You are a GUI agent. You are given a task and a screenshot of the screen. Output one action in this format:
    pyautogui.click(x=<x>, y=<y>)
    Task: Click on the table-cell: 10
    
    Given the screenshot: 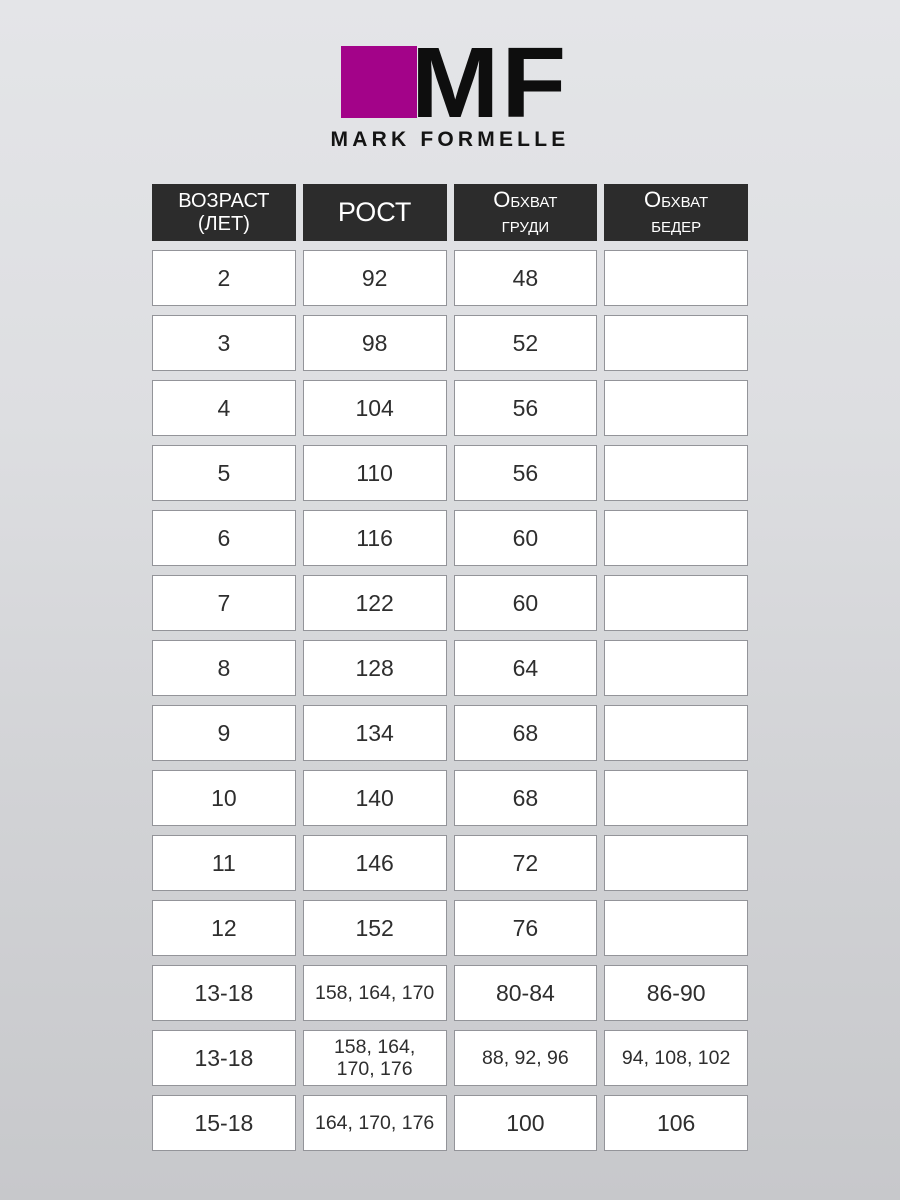 What is the action you would take?
    pyautogui.click(x=224, y=798)
    